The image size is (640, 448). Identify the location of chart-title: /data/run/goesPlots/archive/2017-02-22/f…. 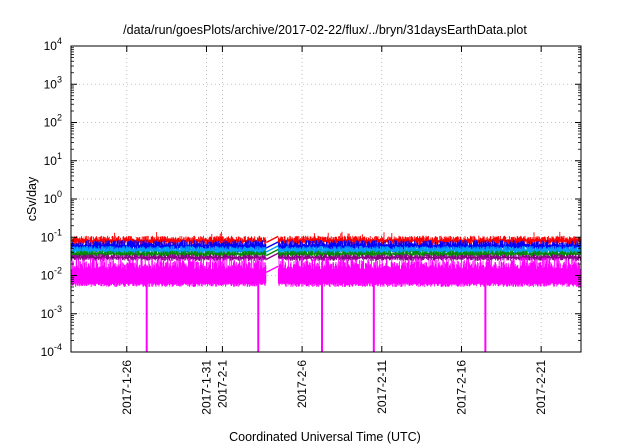
(325, 30).